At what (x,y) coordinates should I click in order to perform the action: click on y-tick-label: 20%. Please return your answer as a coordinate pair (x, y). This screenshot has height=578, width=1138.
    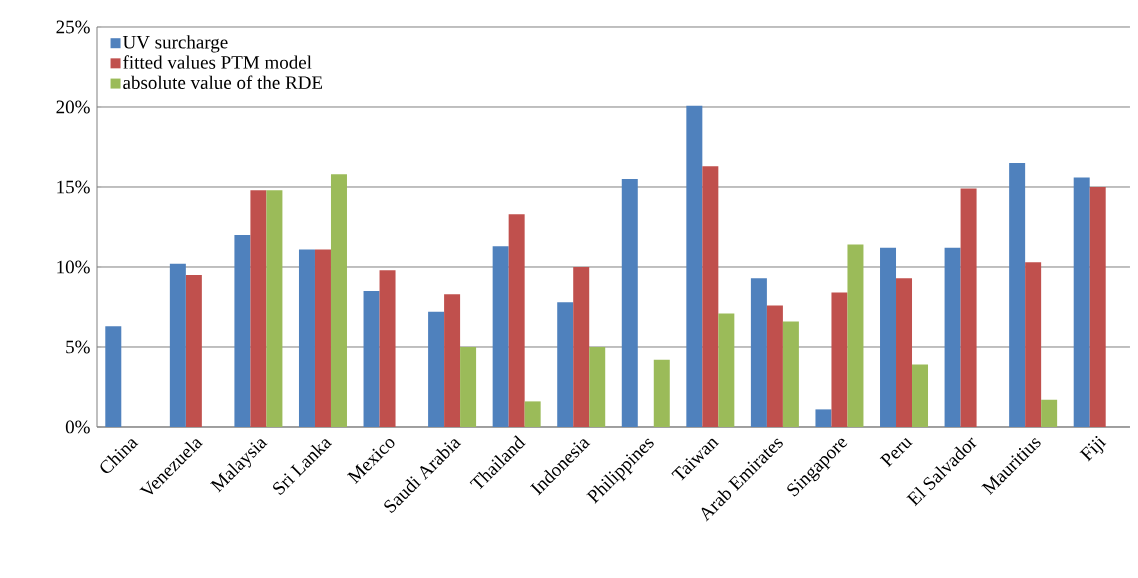
    Looking at the image, I should click on (73, 107).